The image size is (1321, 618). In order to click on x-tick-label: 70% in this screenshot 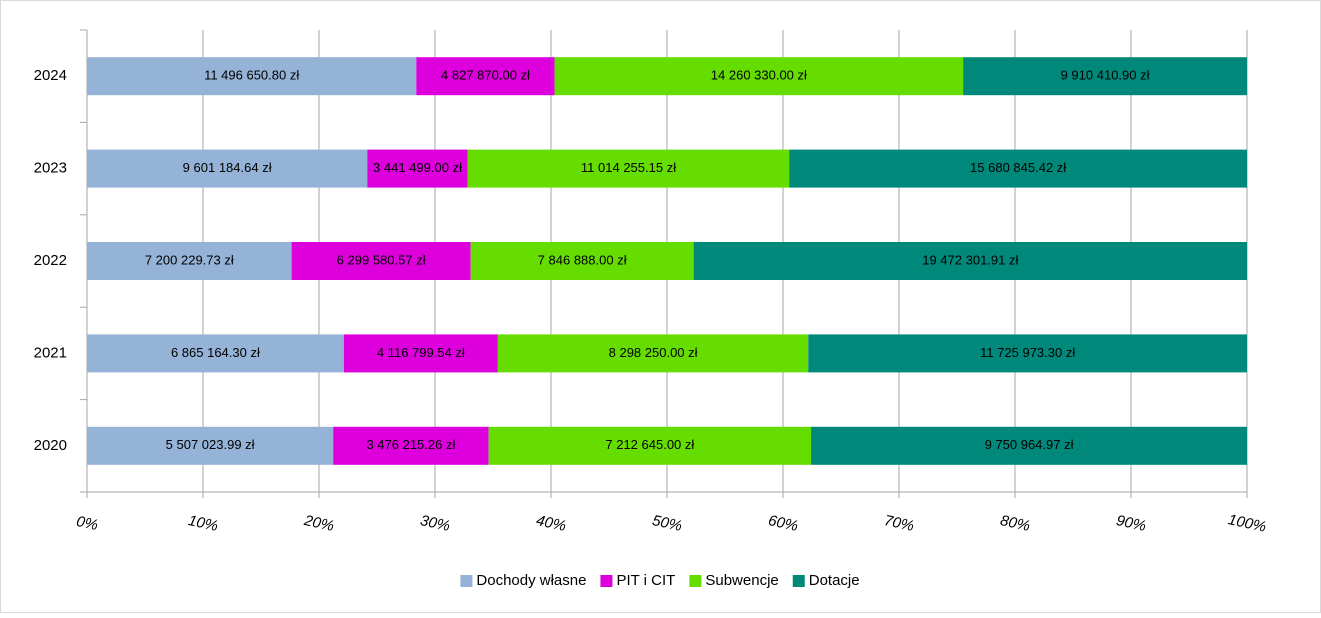, I will do `click(899, 523)`.